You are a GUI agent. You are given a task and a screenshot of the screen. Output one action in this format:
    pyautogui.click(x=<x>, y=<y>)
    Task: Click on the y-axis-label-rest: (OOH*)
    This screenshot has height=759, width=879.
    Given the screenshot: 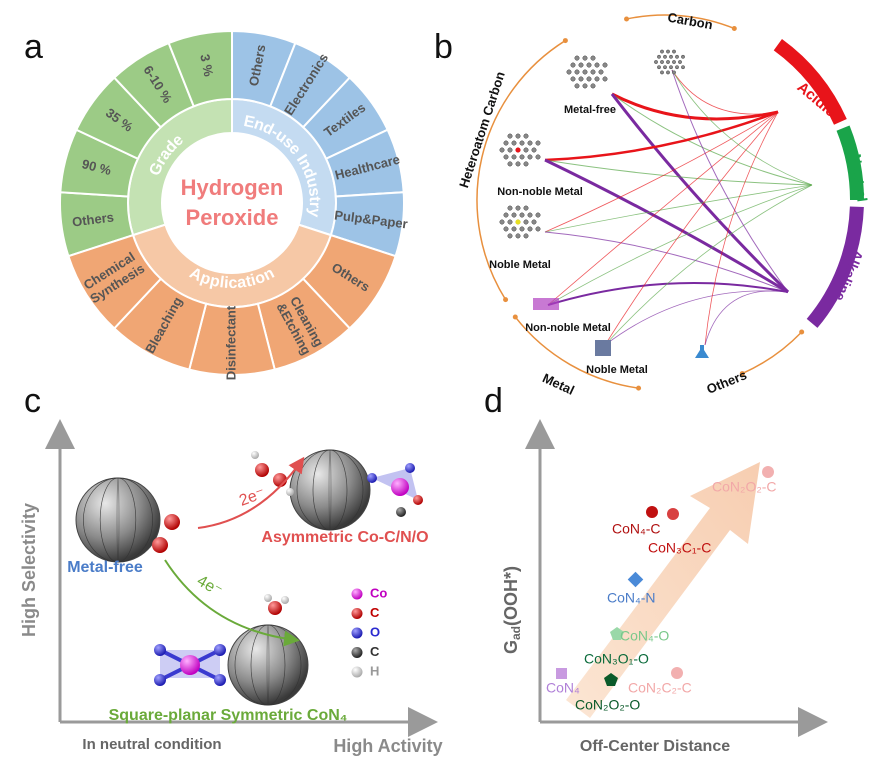 What is the action you would take?
    pyautogui.click(x=511, y=596)
    